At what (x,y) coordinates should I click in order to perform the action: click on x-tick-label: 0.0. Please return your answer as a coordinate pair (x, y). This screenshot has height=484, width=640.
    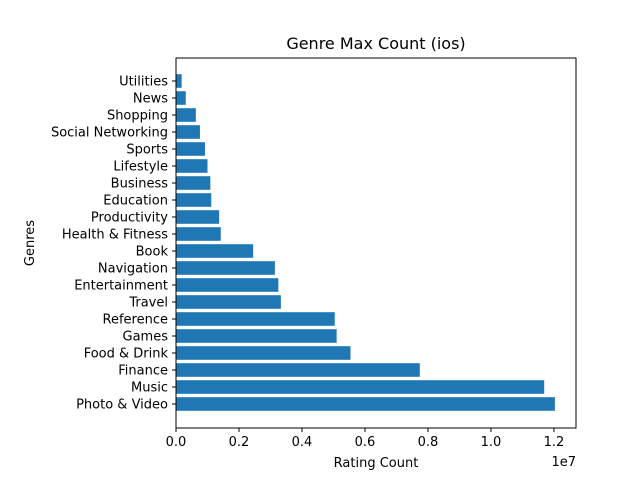
    Looking at the image, I should click on (176, 442).